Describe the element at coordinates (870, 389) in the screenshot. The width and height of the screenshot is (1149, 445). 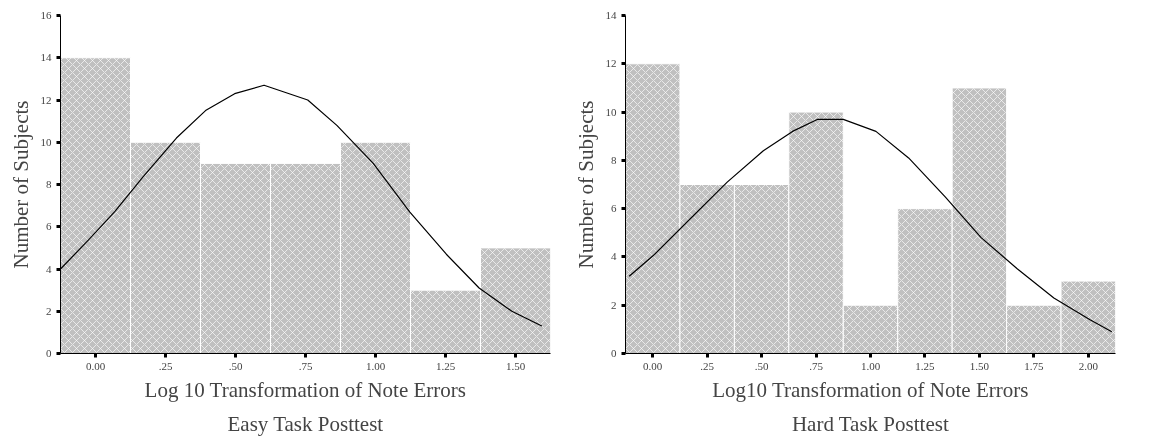
I see `x-axis-title: Log10 Transformation of Note Errors` at that location.